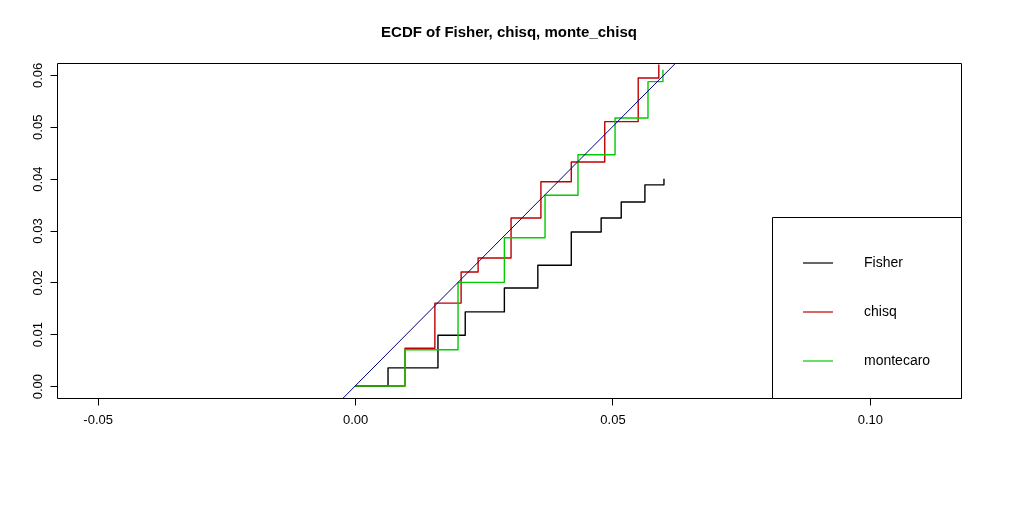 The image size is (1024, 512). I want to click on x-tick-label: 0.00, so click(355, 419).